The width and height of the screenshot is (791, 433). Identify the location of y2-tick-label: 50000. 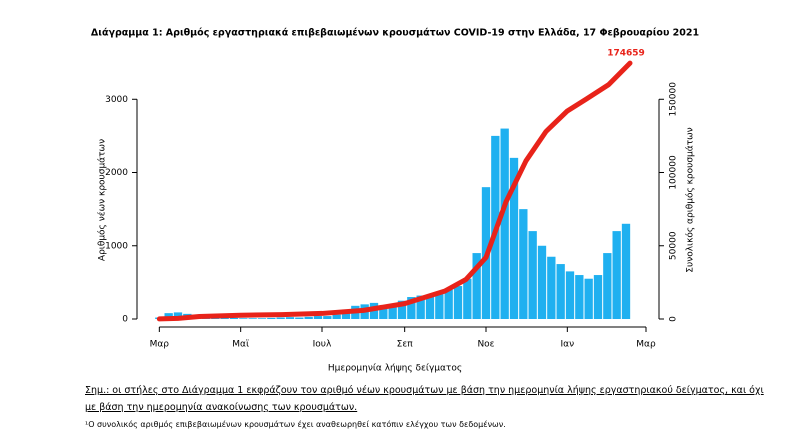
(674, 245).